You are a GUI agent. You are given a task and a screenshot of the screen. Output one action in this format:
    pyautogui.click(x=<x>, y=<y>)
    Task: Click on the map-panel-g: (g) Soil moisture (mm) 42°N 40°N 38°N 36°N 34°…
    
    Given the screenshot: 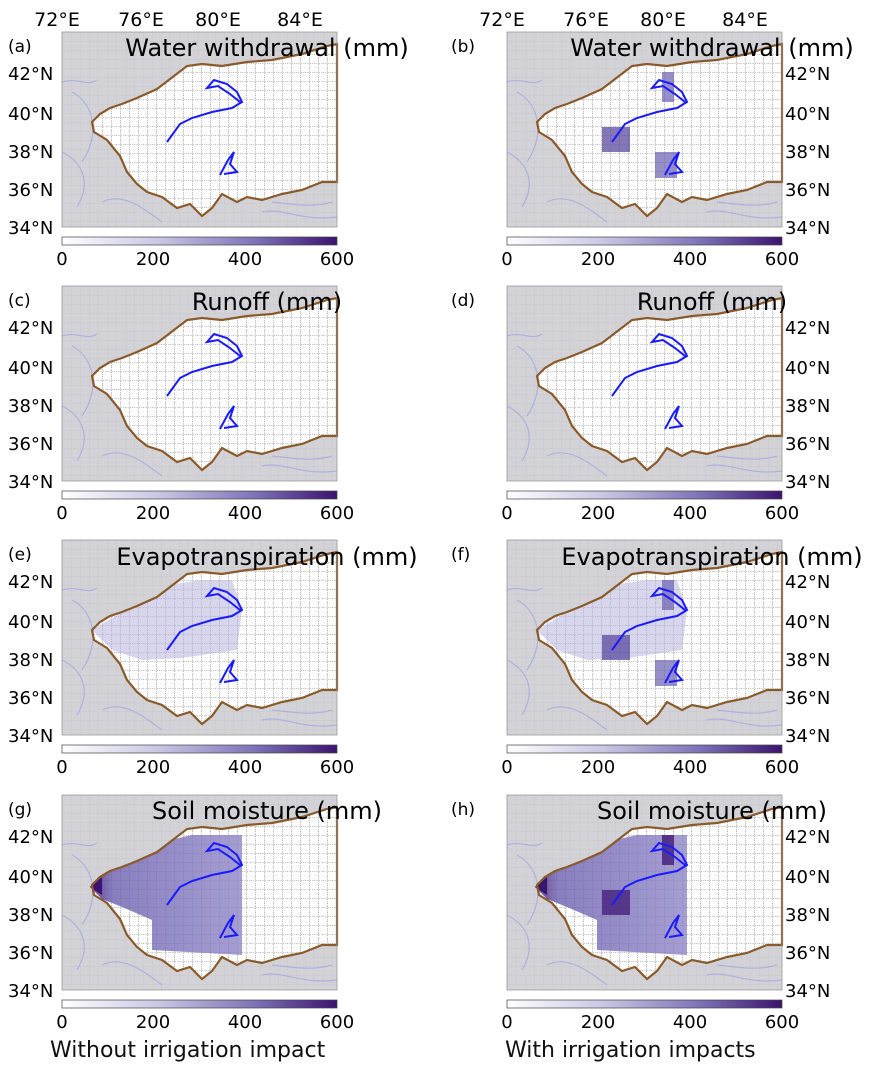 What is the action you would take?
    pyautogui.click(x=195, y=913)
    